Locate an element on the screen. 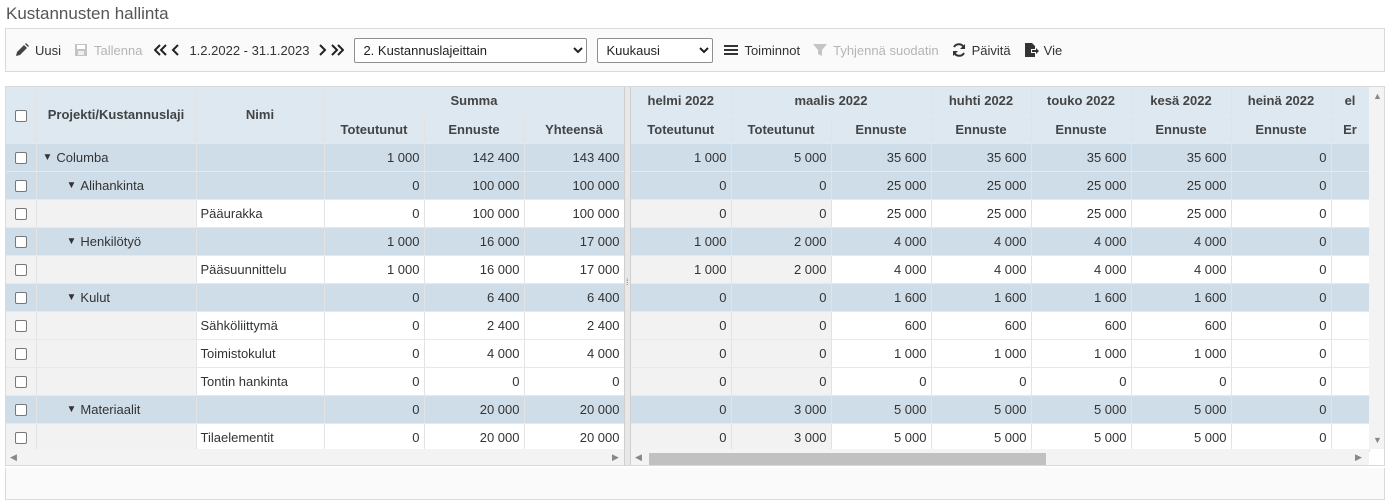 The width and height of the screenshot is (1388, 503). export-button: Vie is located at coordinates (1042, 50).